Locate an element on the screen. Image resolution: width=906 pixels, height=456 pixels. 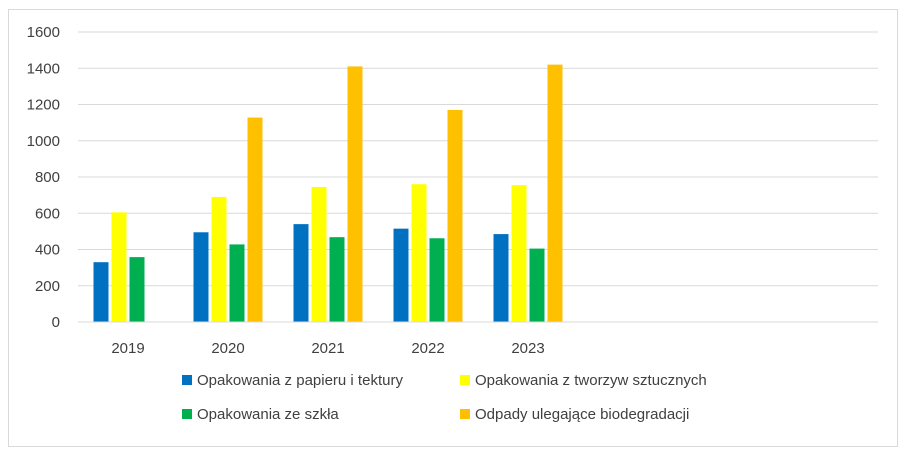
legend-label: Opakowania ze szkła is located at coordinates (268, 414).